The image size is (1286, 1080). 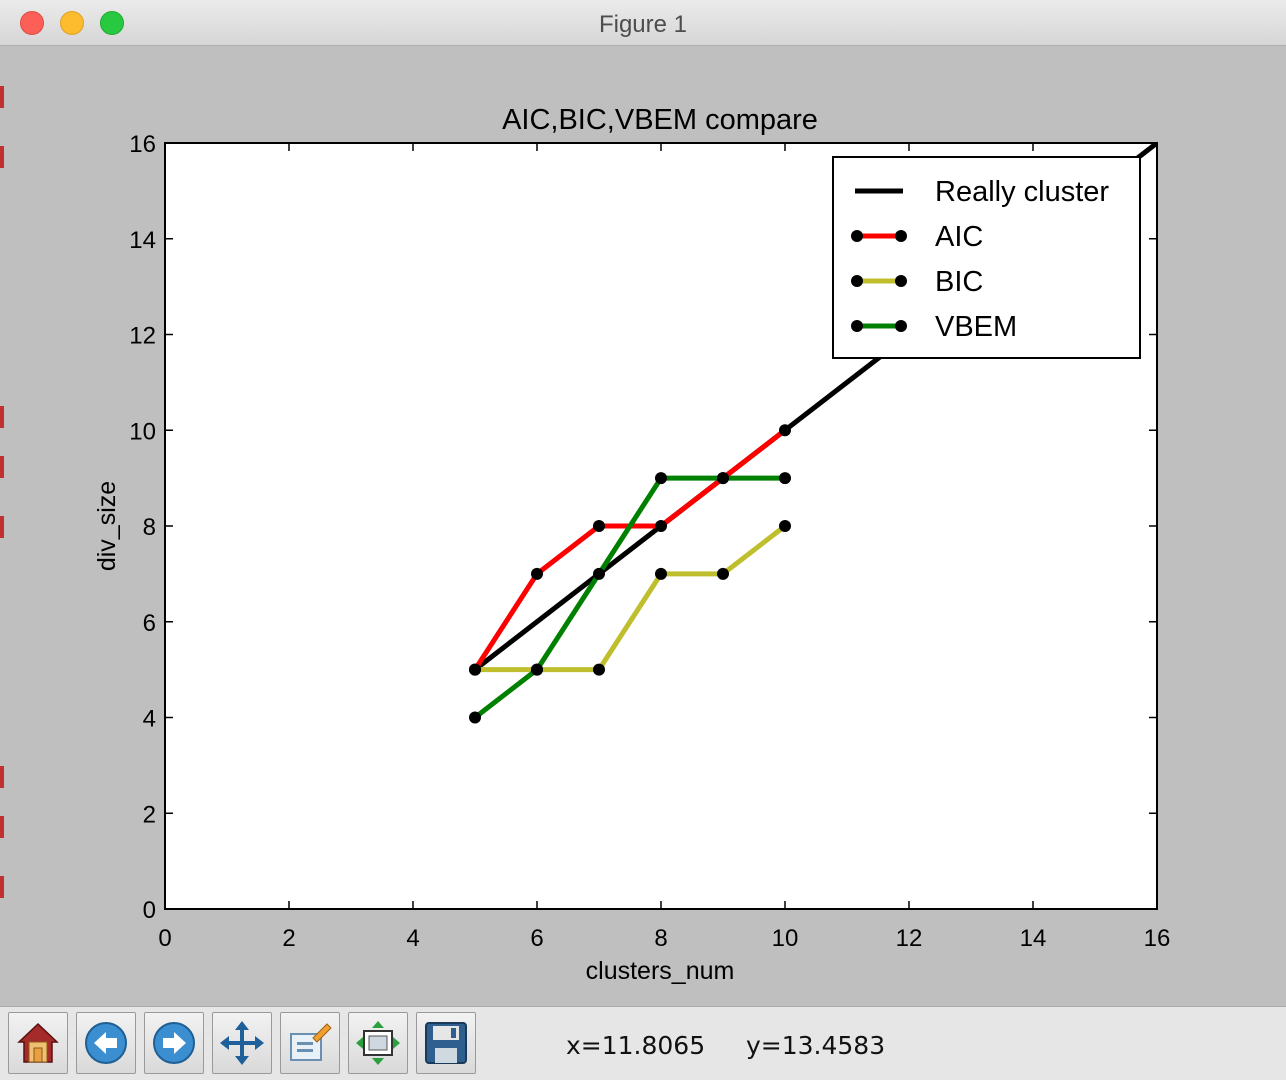 I want to click on y-tick-label: 16, so click(x=142, y=144).